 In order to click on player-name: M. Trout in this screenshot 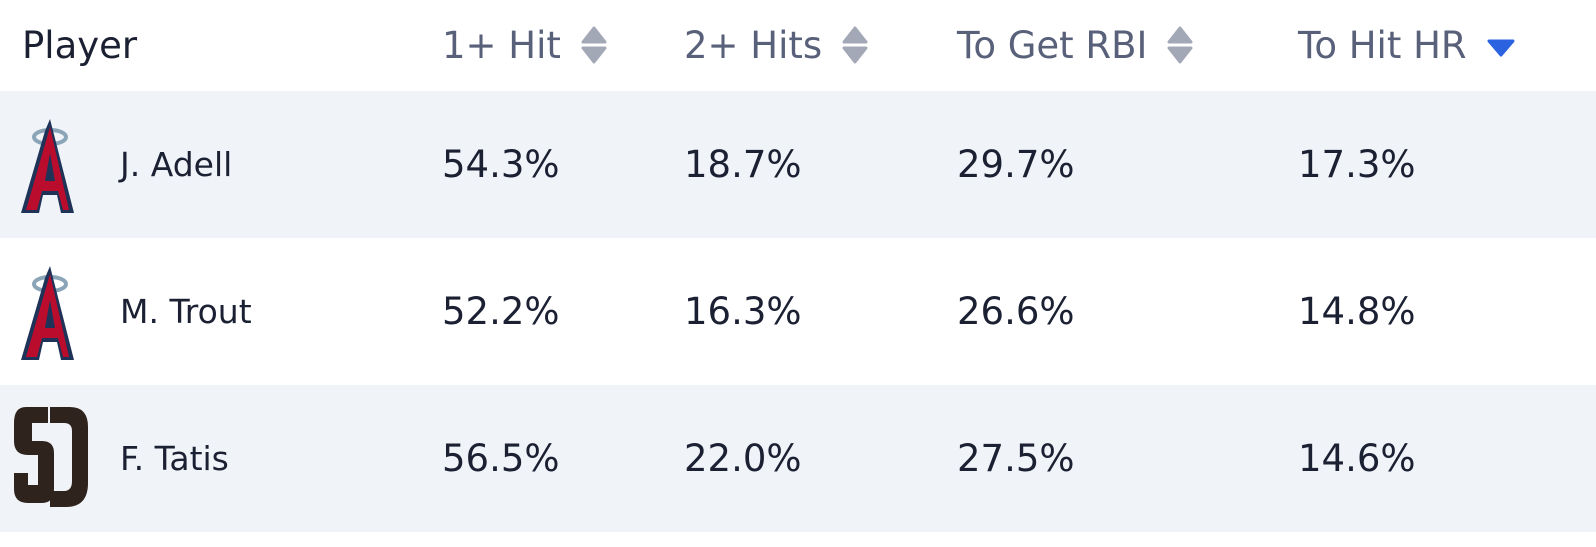, I will do `click(186, 311)`.